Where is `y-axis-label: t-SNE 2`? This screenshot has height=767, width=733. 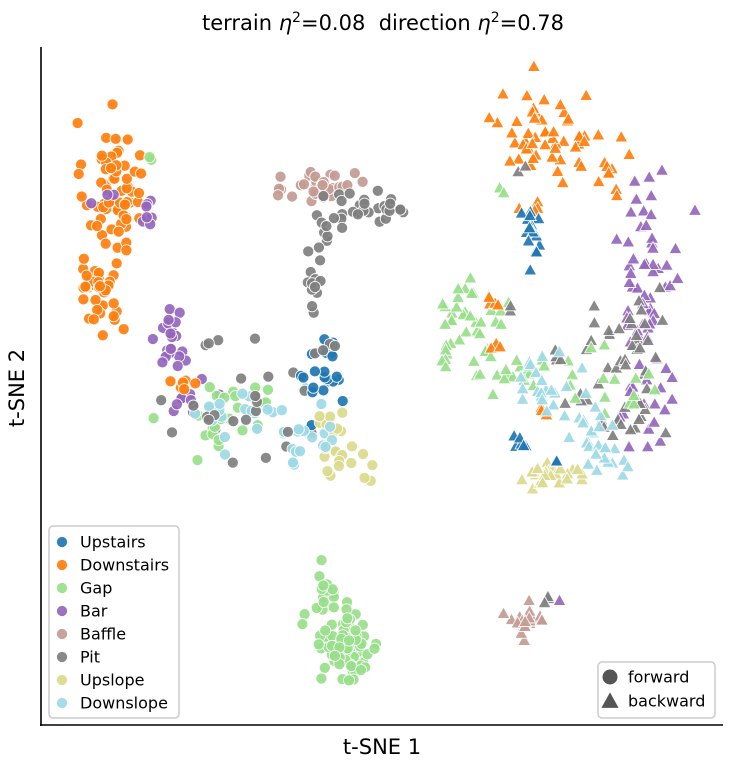
y-axis-label: t-SNE 2 is located at coordinates (17, 388).